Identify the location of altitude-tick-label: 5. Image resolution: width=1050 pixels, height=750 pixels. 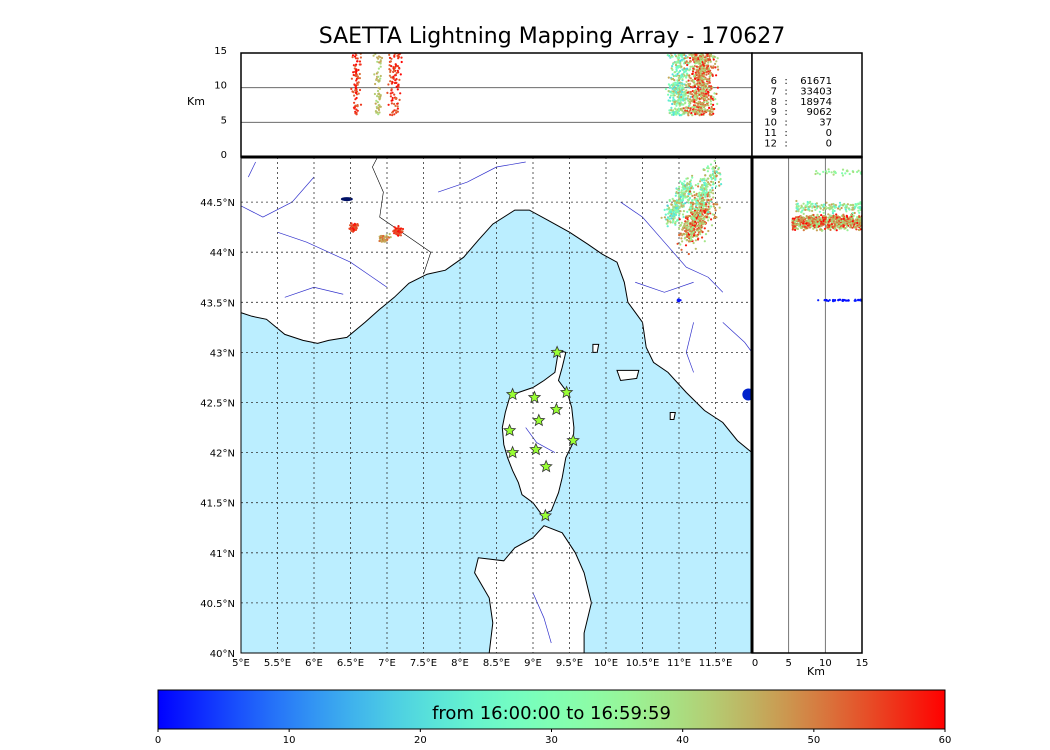
(224, 120).